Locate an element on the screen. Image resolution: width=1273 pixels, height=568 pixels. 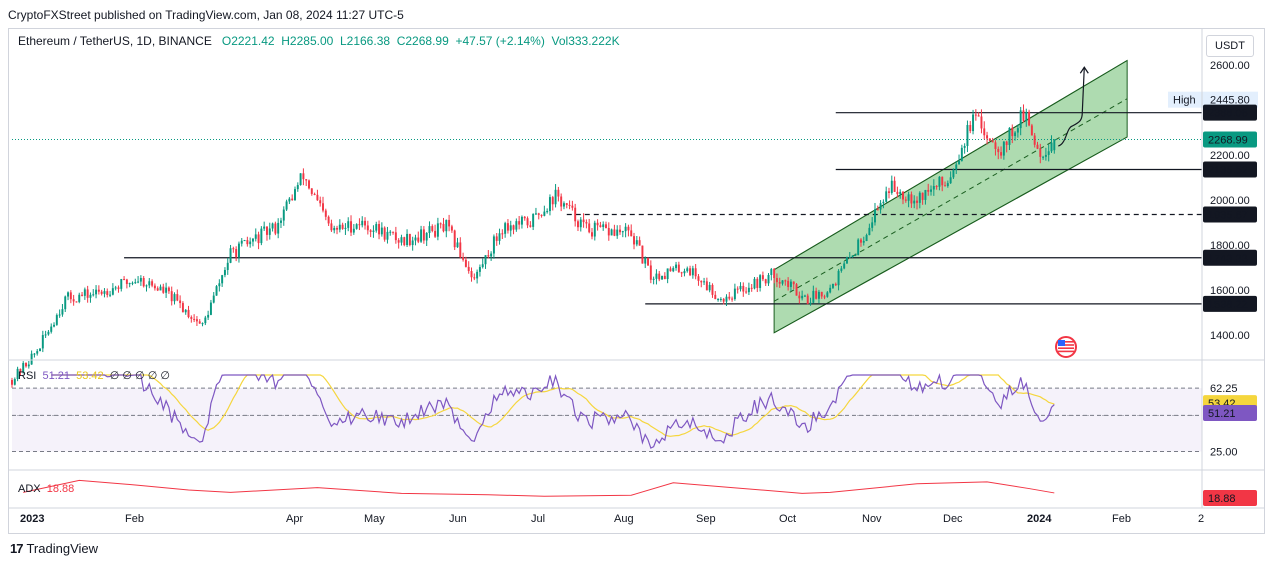
footer-brand: 17 TradingView is located at coordinates (54, 548).